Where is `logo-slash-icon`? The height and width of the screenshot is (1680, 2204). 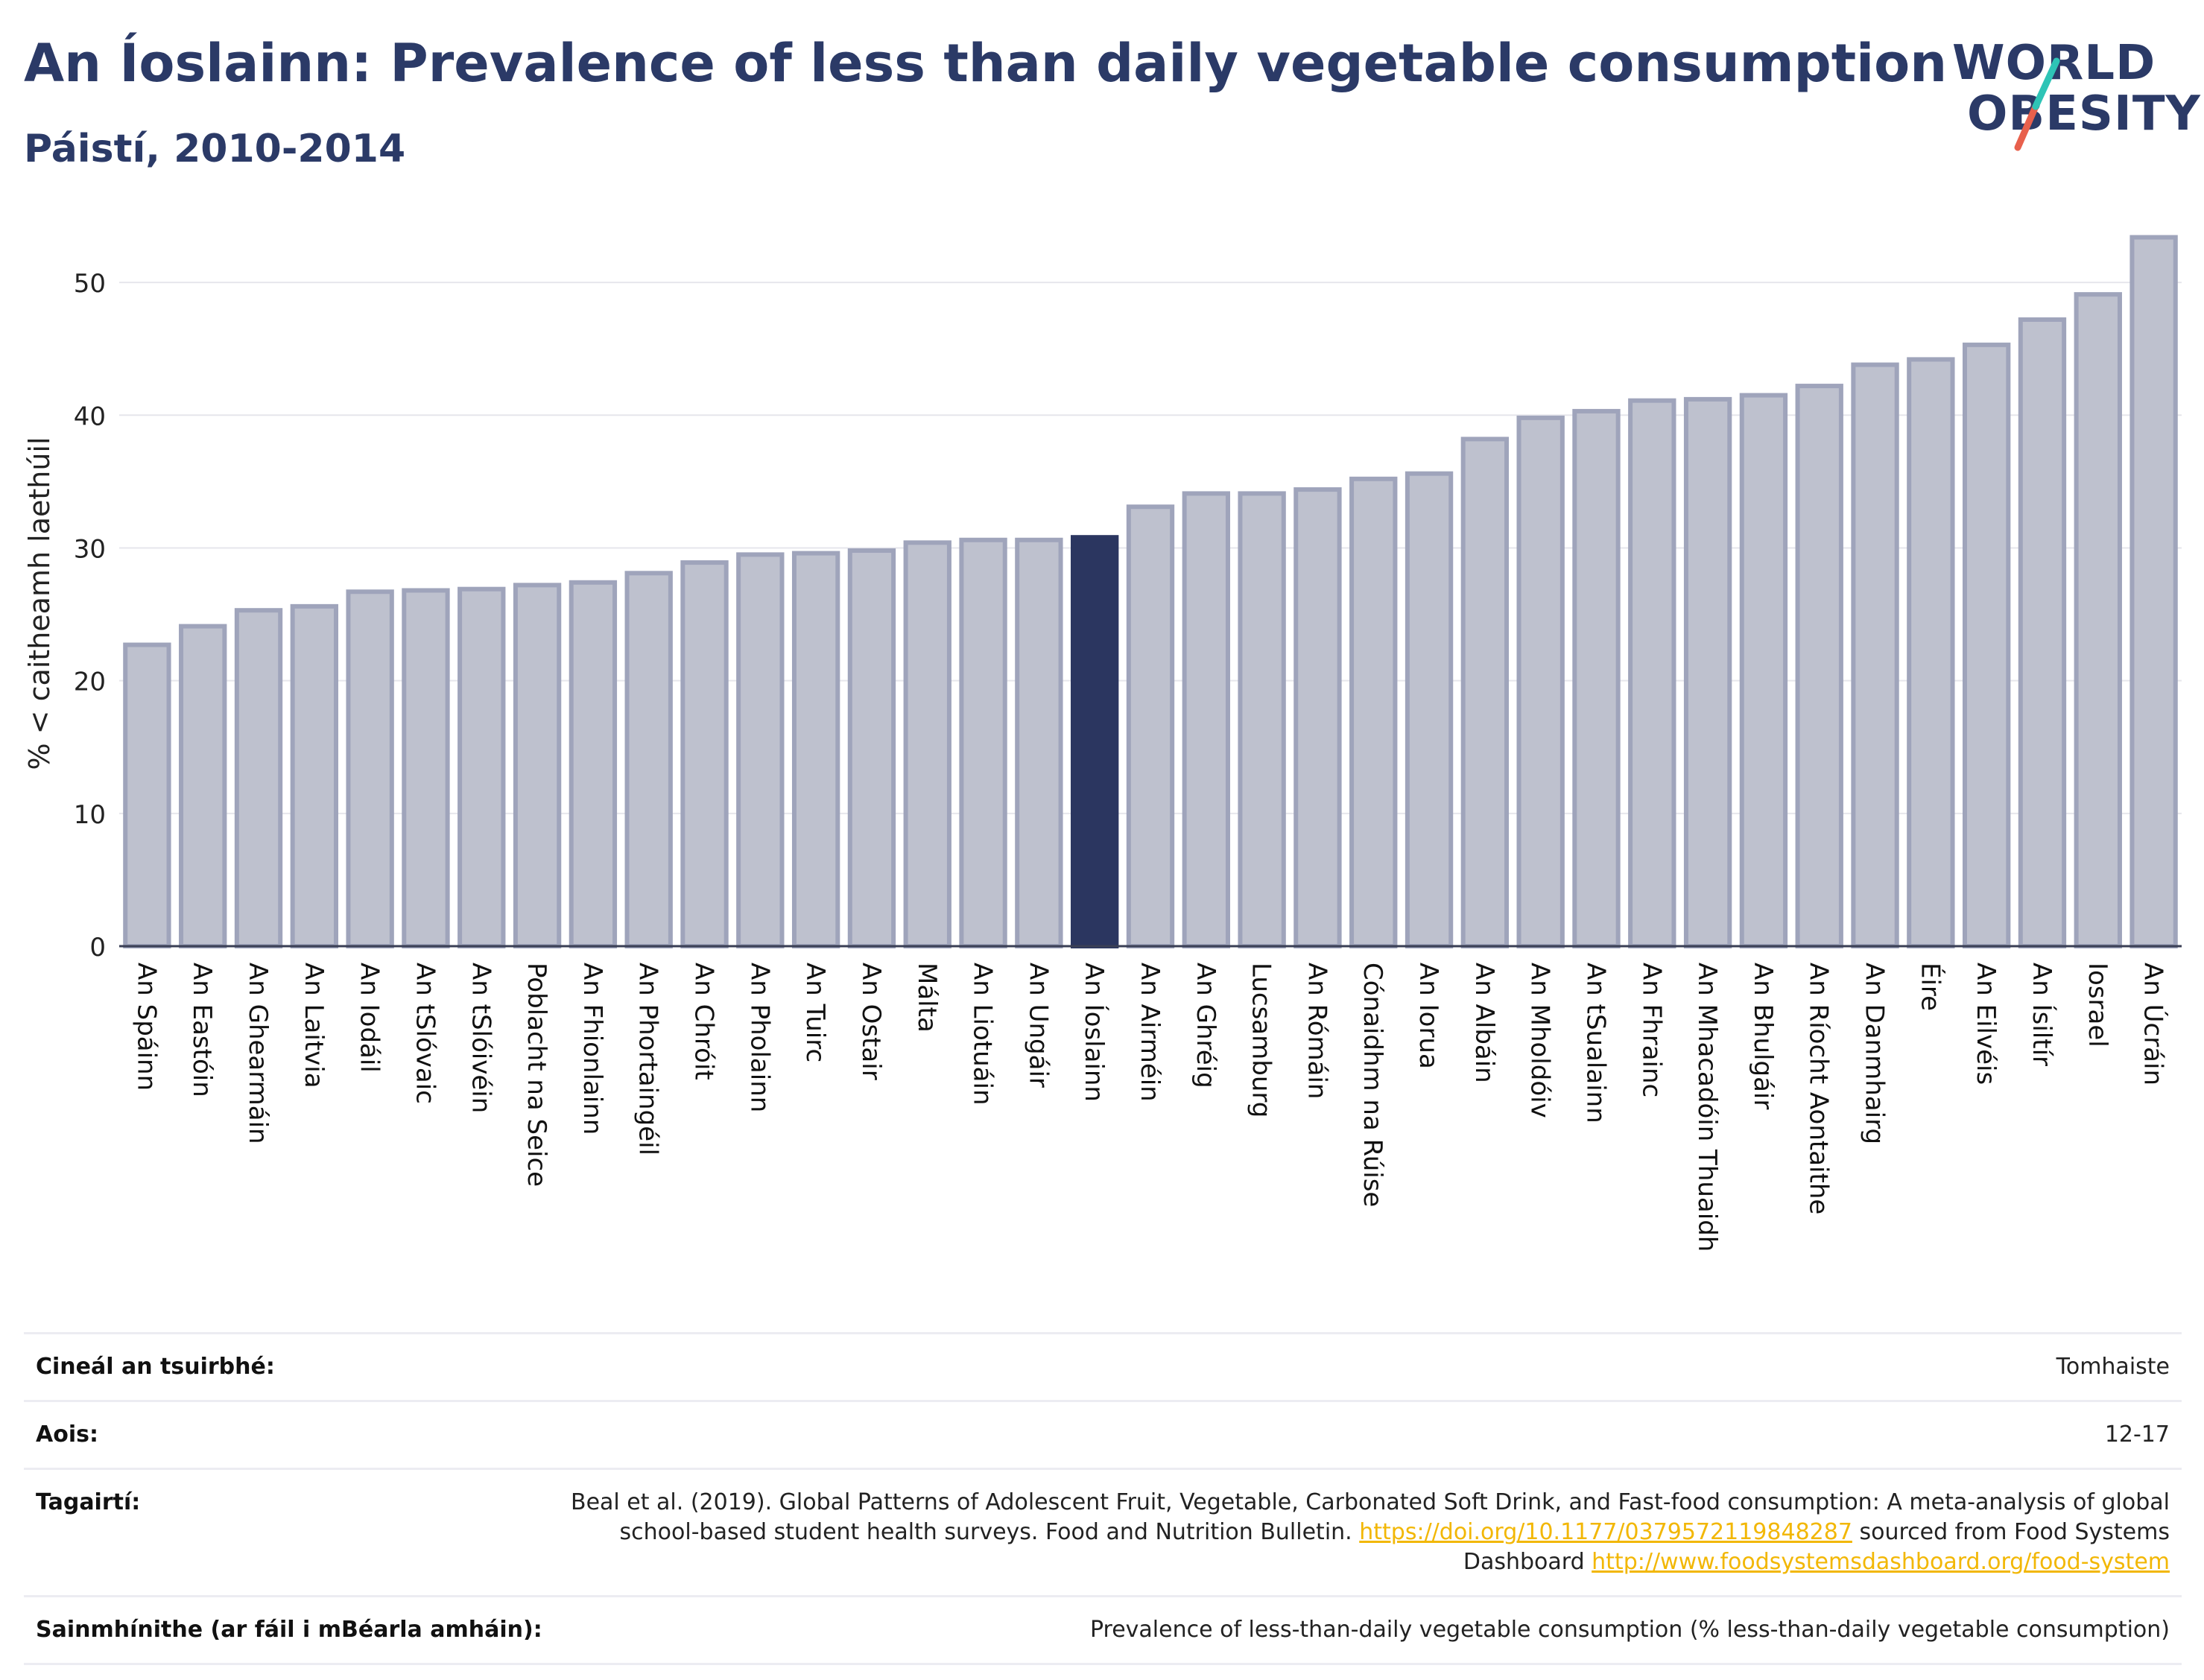 logo-slash-icon is located at coordinates (2037, 104).